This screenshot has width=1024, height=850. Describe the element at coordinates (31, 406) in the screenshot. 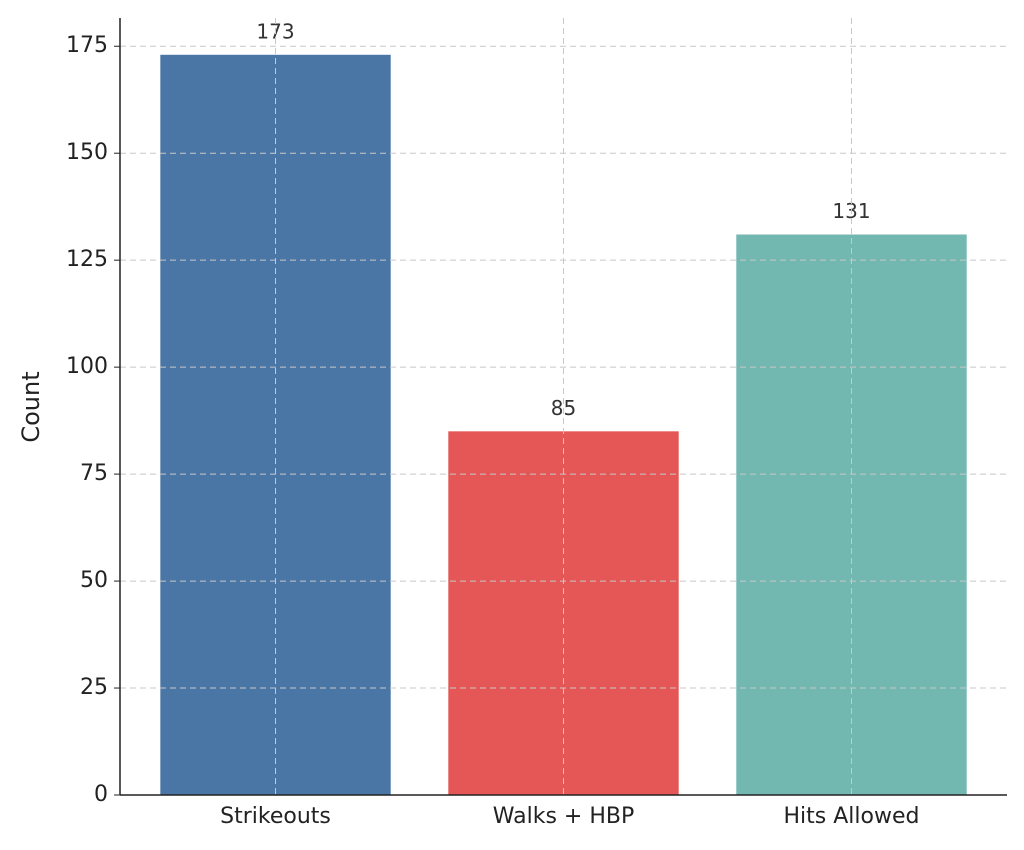

I see `y-axis-label: Count` at that location.